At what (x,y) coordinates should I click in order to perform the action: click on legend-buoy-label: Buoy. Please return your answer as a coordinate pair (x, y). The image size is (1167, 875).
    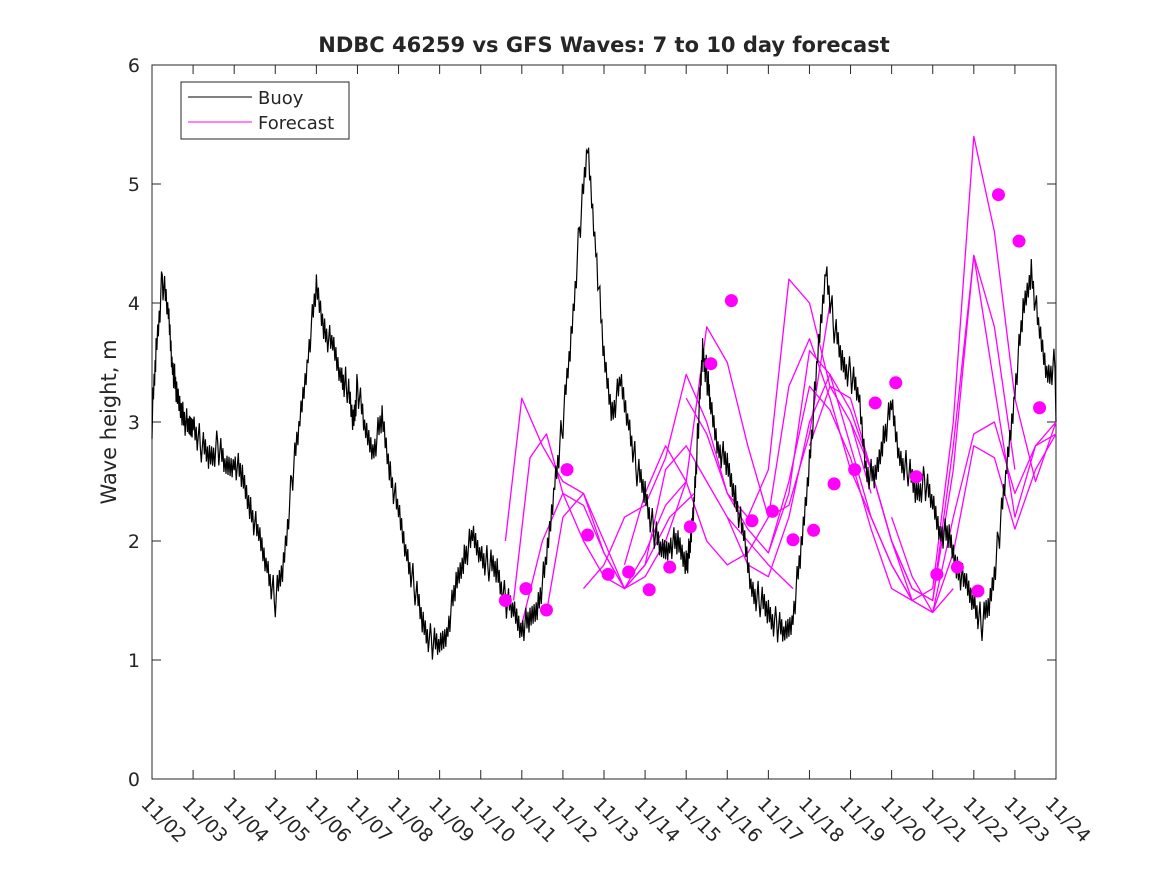
    Looking at the image, I should click on (281, 98).